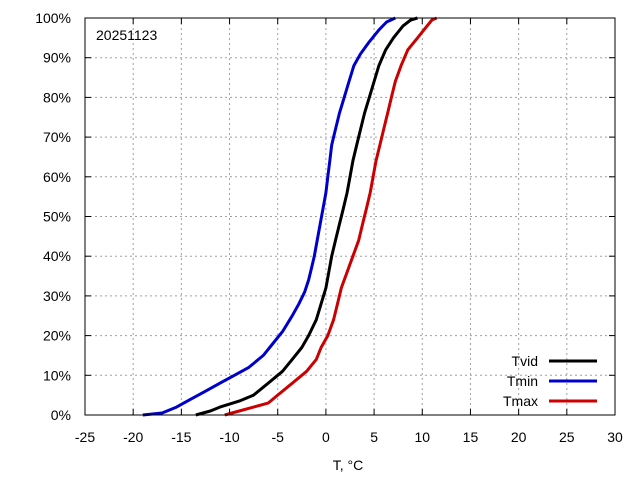 Image resolution: width=640 pixels, height=480 pixels. Describe the element at coordinates (126, 35) in the screenshot. I see `date-annotation: 20251123` at that location.